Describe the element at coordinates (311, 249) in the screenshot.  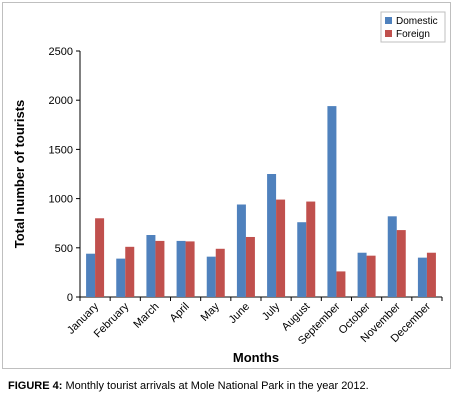
I see `bar-foreign-august` at that location.